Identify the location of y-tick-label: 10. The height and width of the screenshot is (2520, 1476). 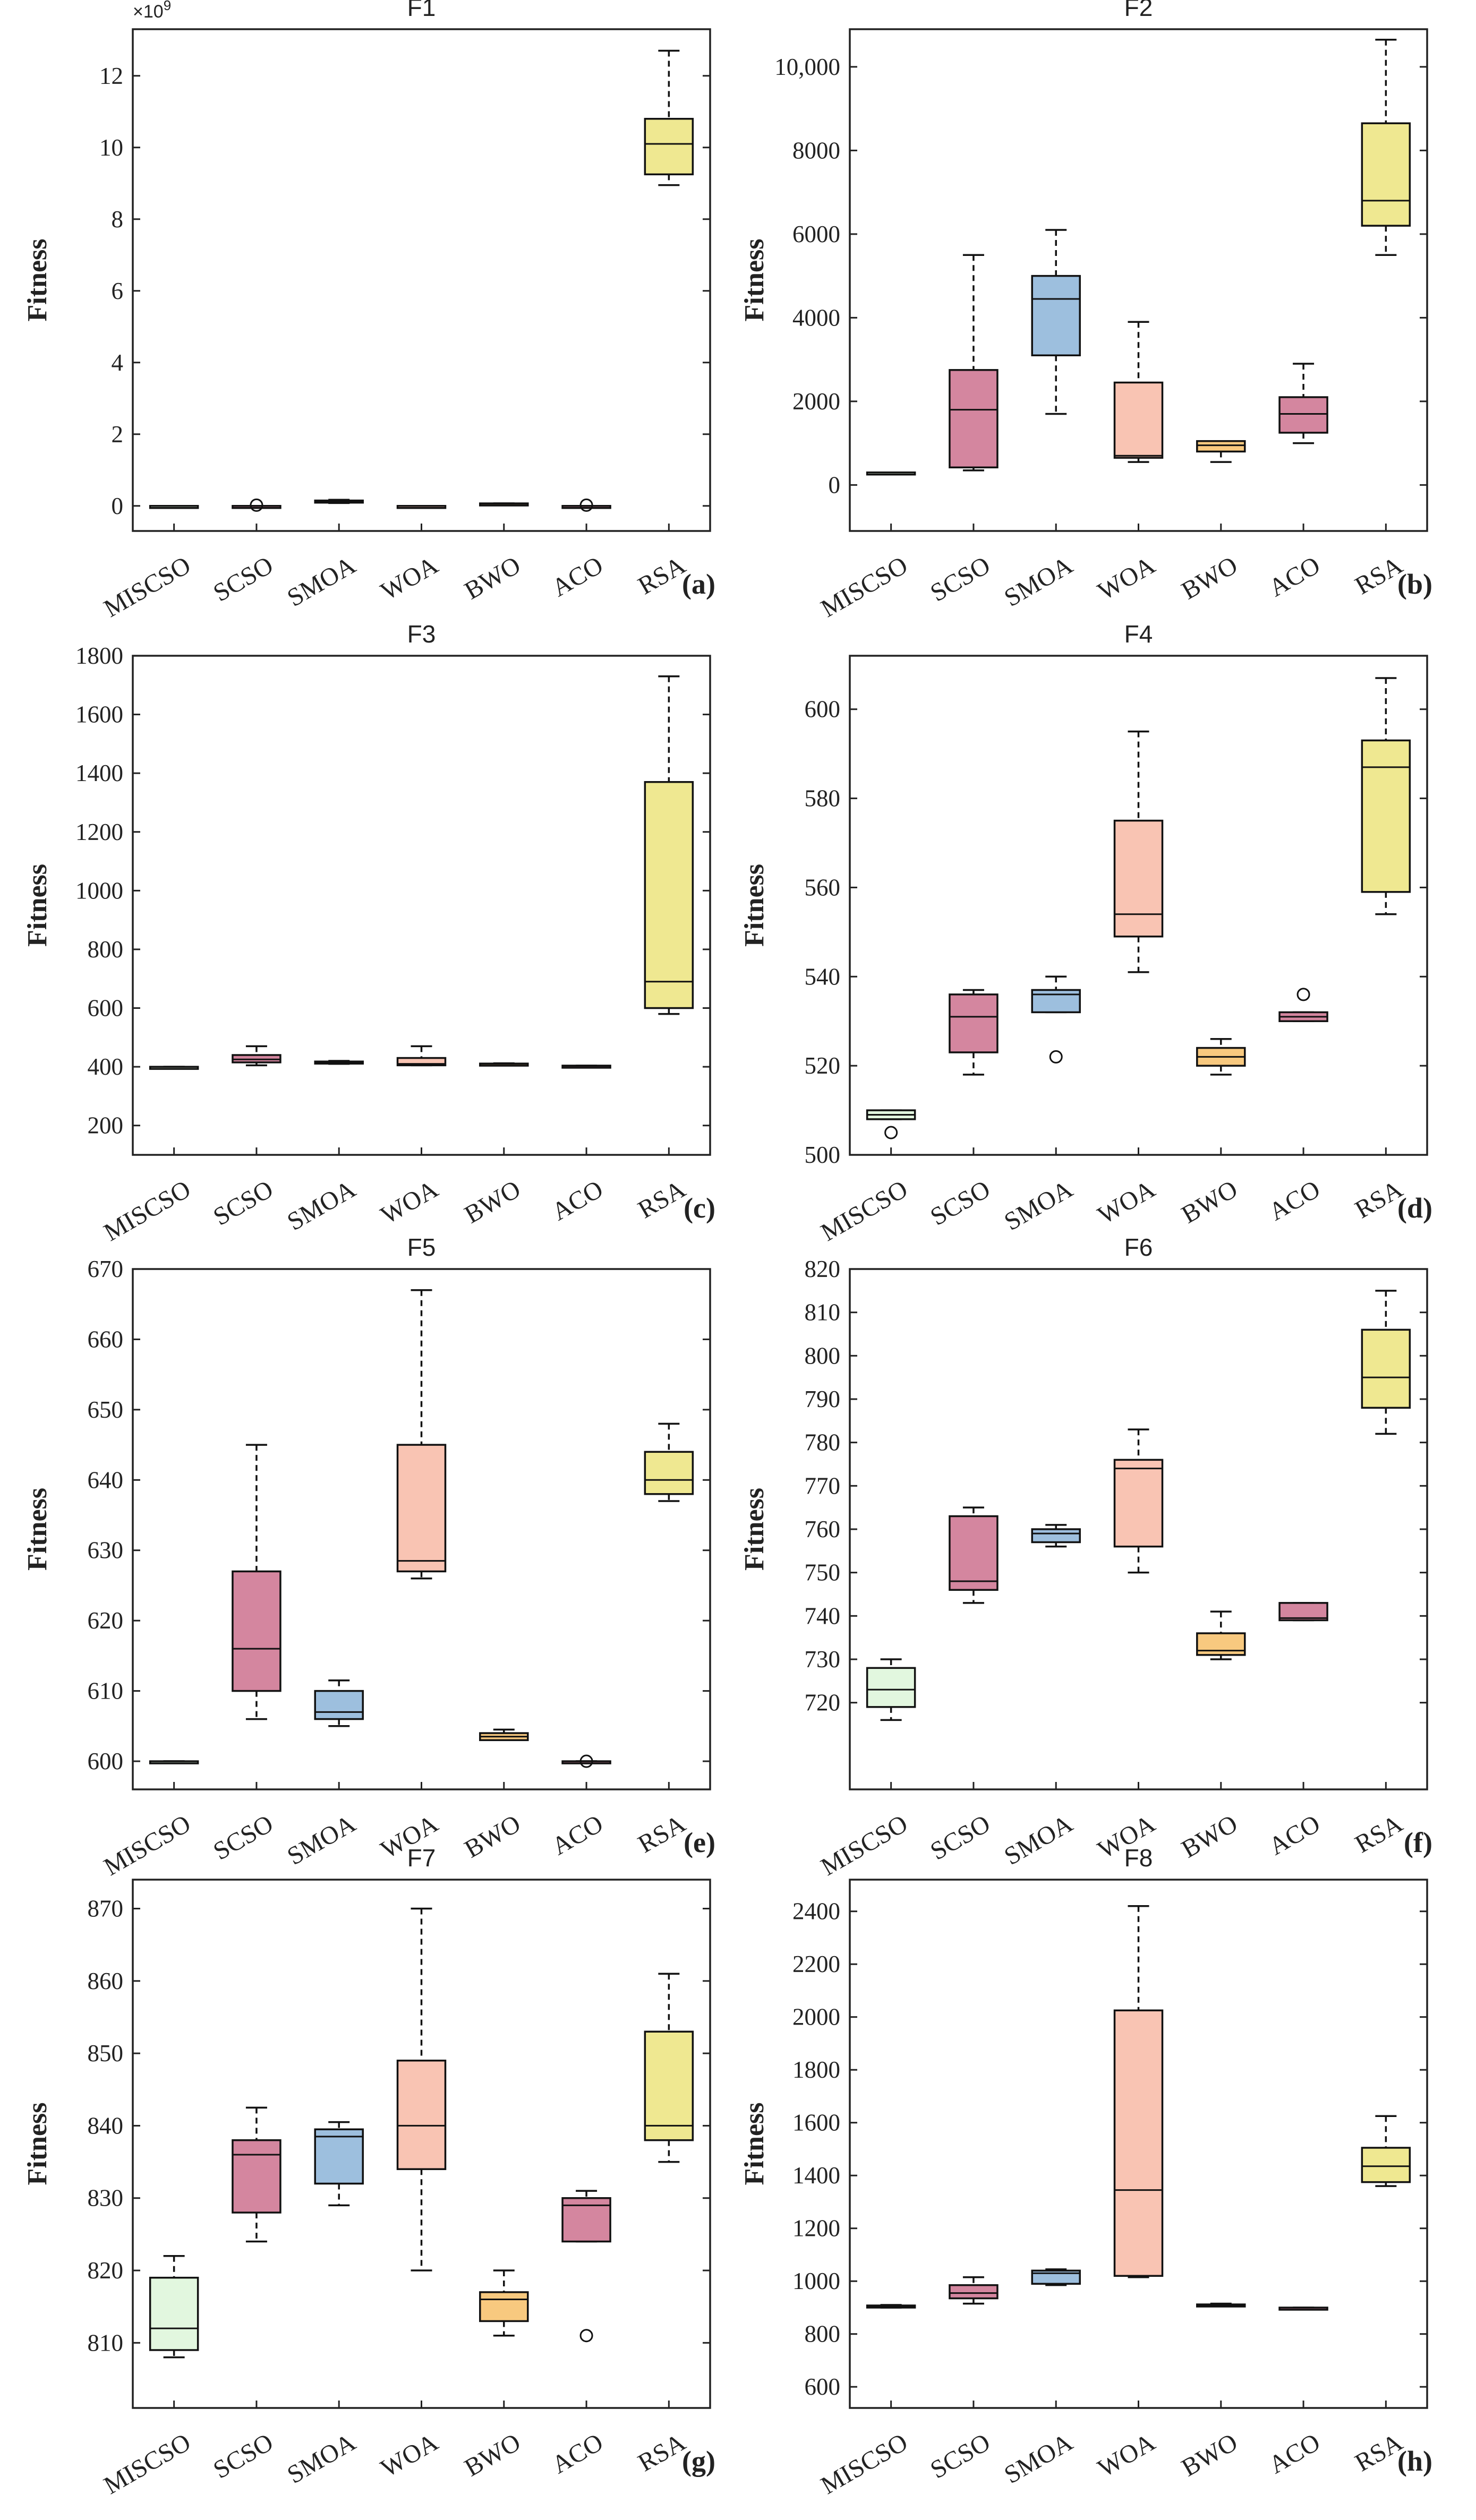
(111, 148).